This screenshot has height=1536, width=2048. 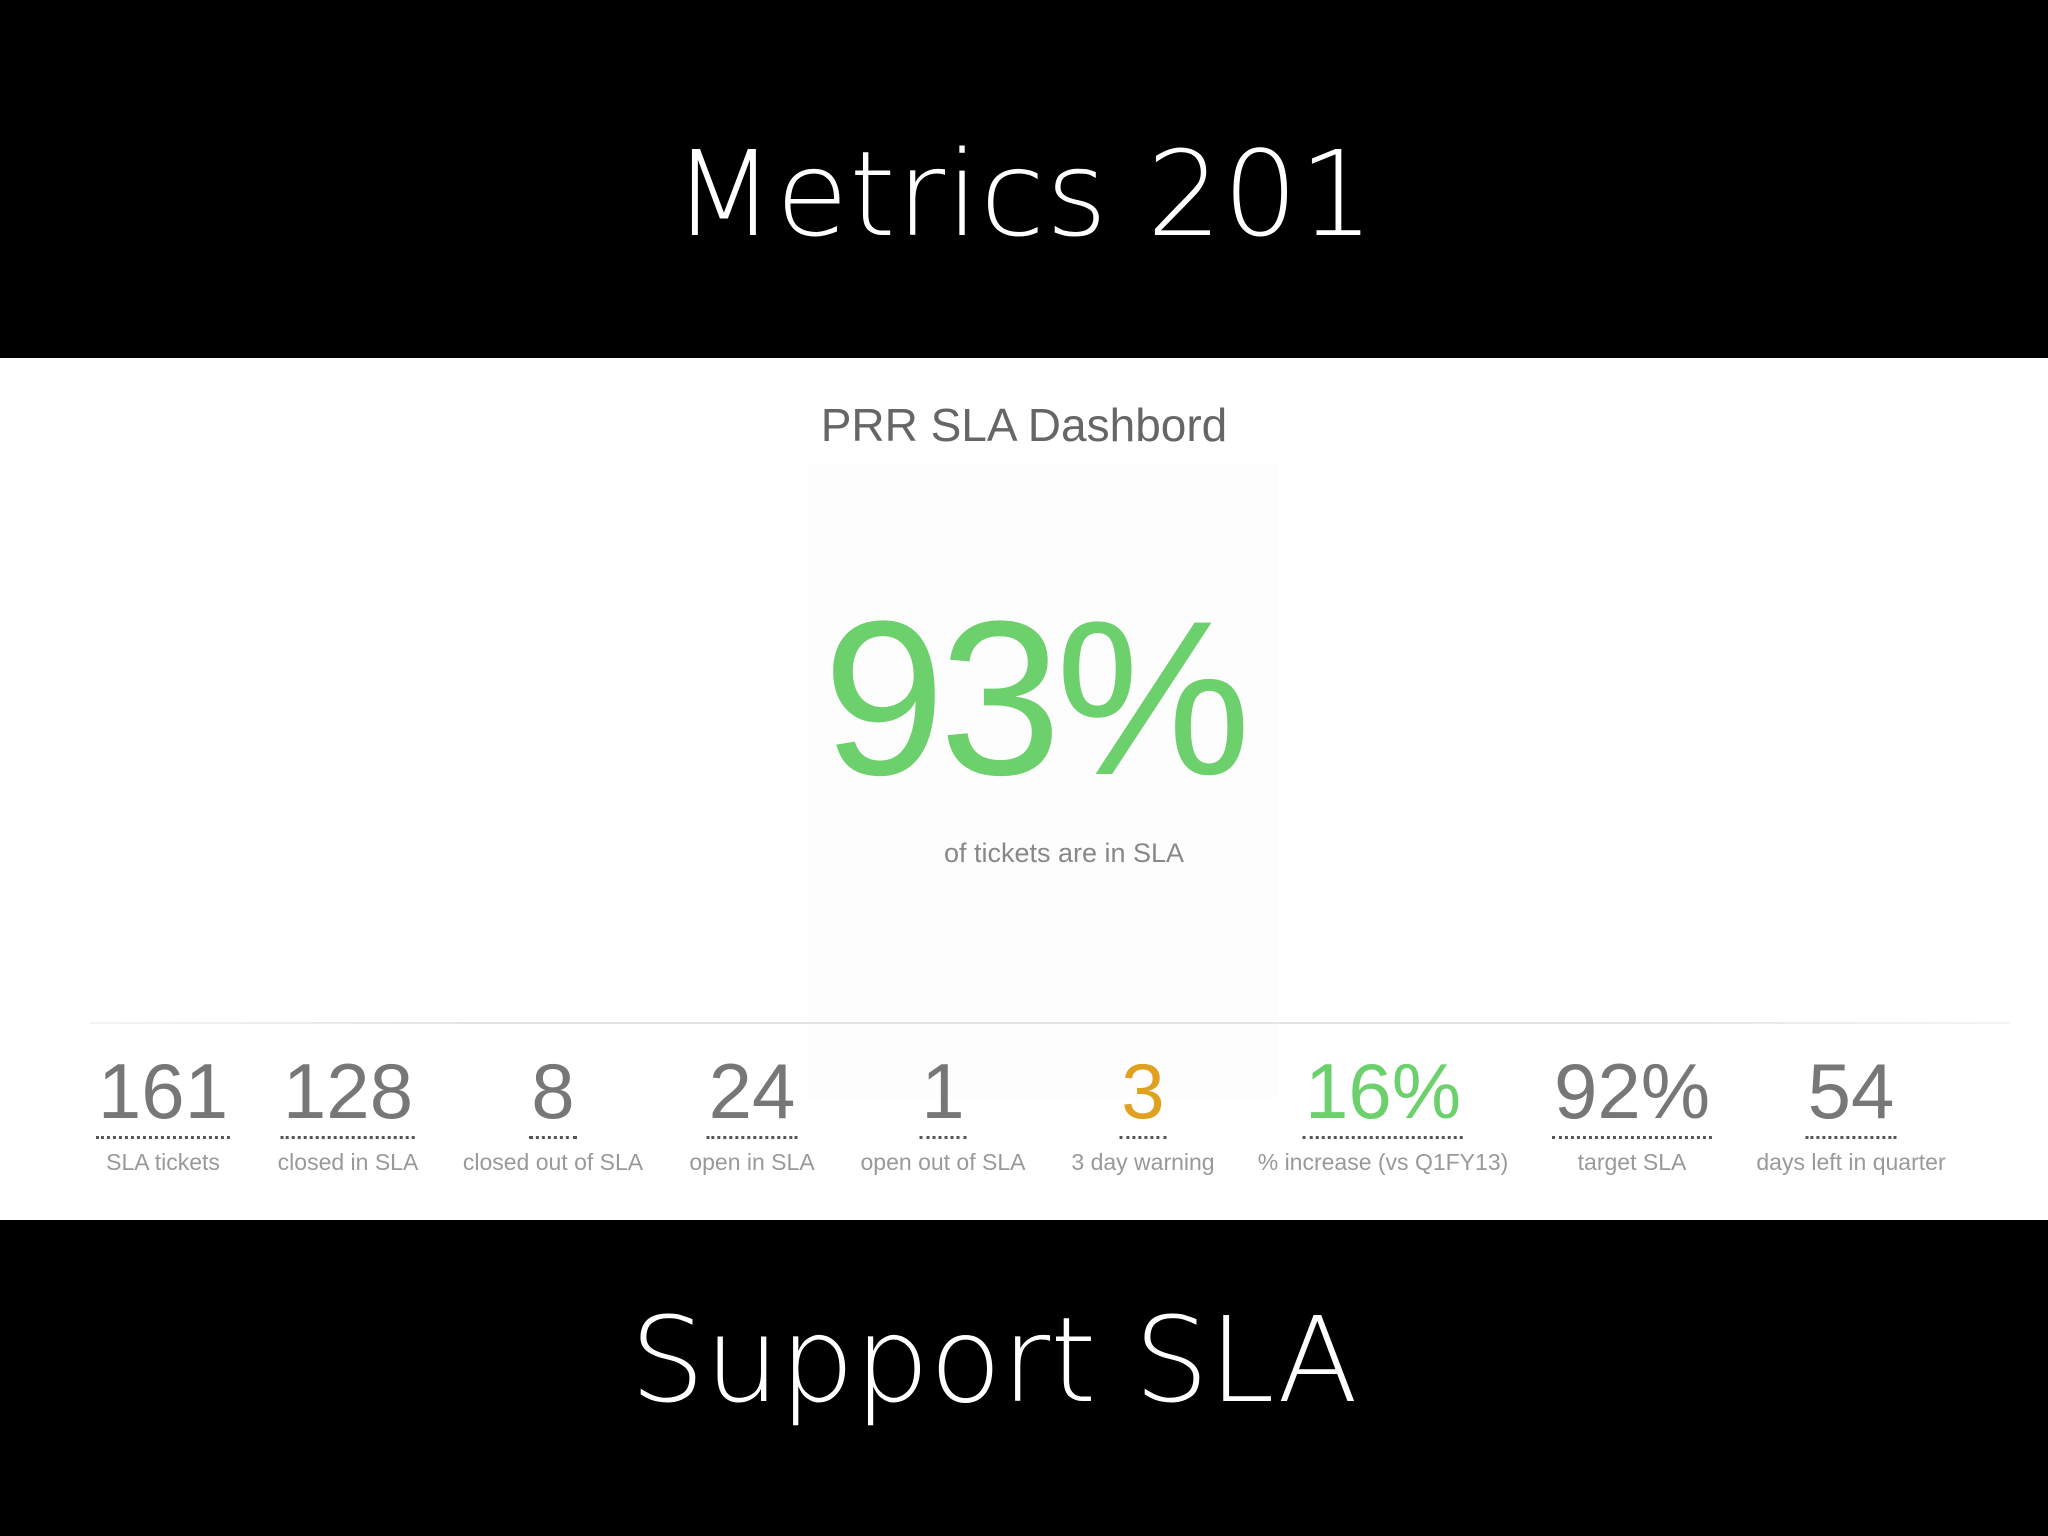 I want to click on stat-closed-out-of-sla: 8 closed out of SLA, so click(x=553, y=1112).